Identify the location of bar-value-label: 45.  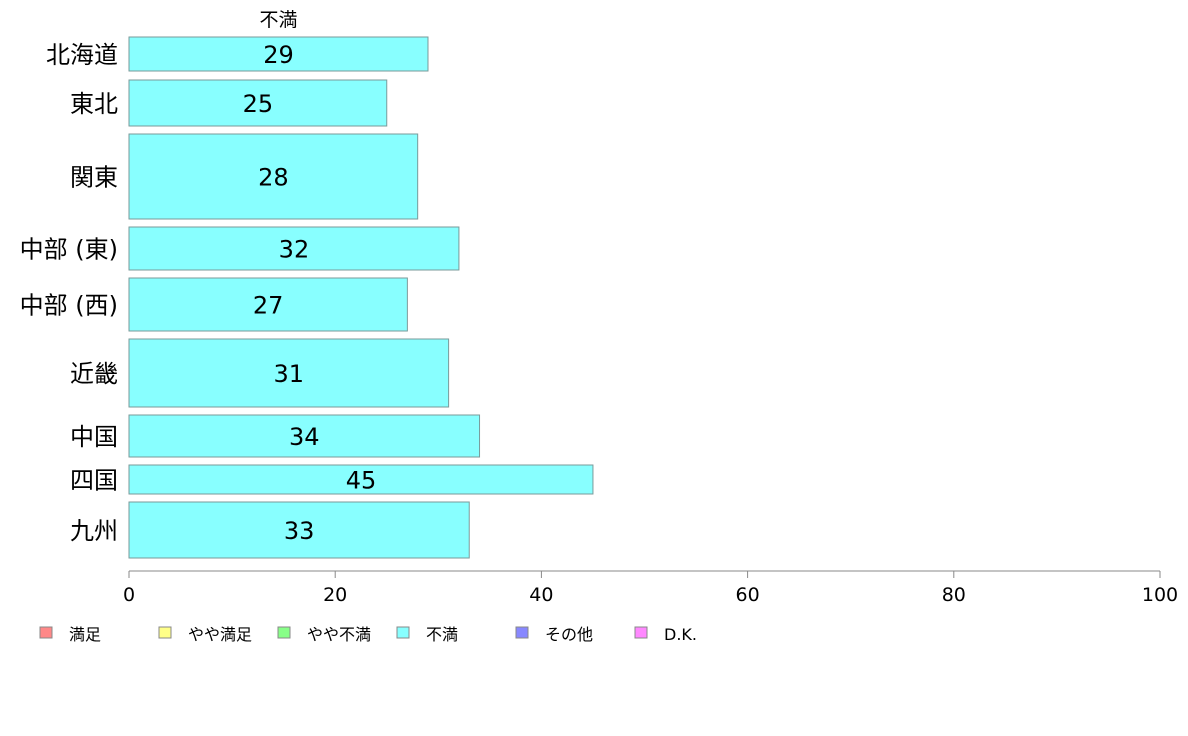
(361, 481).